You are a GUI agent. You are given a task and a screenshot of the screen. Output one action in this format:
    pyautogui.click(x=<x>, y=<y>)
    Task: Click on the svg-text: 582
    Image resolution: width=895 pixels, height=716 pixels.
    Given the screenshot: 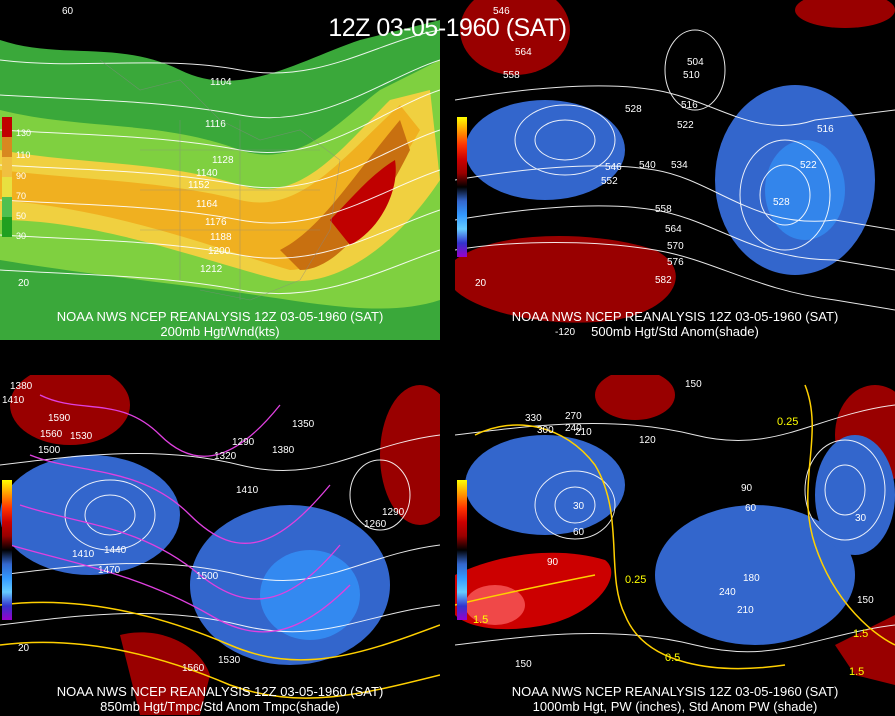 What is the action you would take?
    pyautogui.click(x=663, y=280)
    